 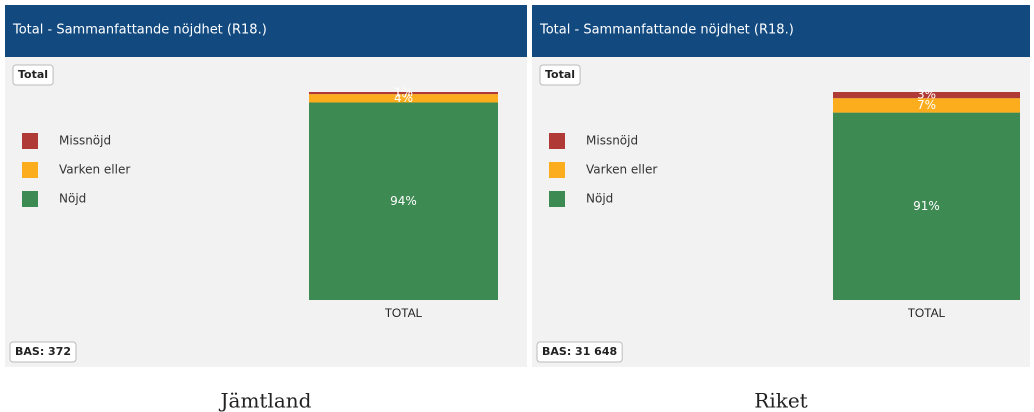 I want to click on caption: Riket, so click(x=780, y=400).